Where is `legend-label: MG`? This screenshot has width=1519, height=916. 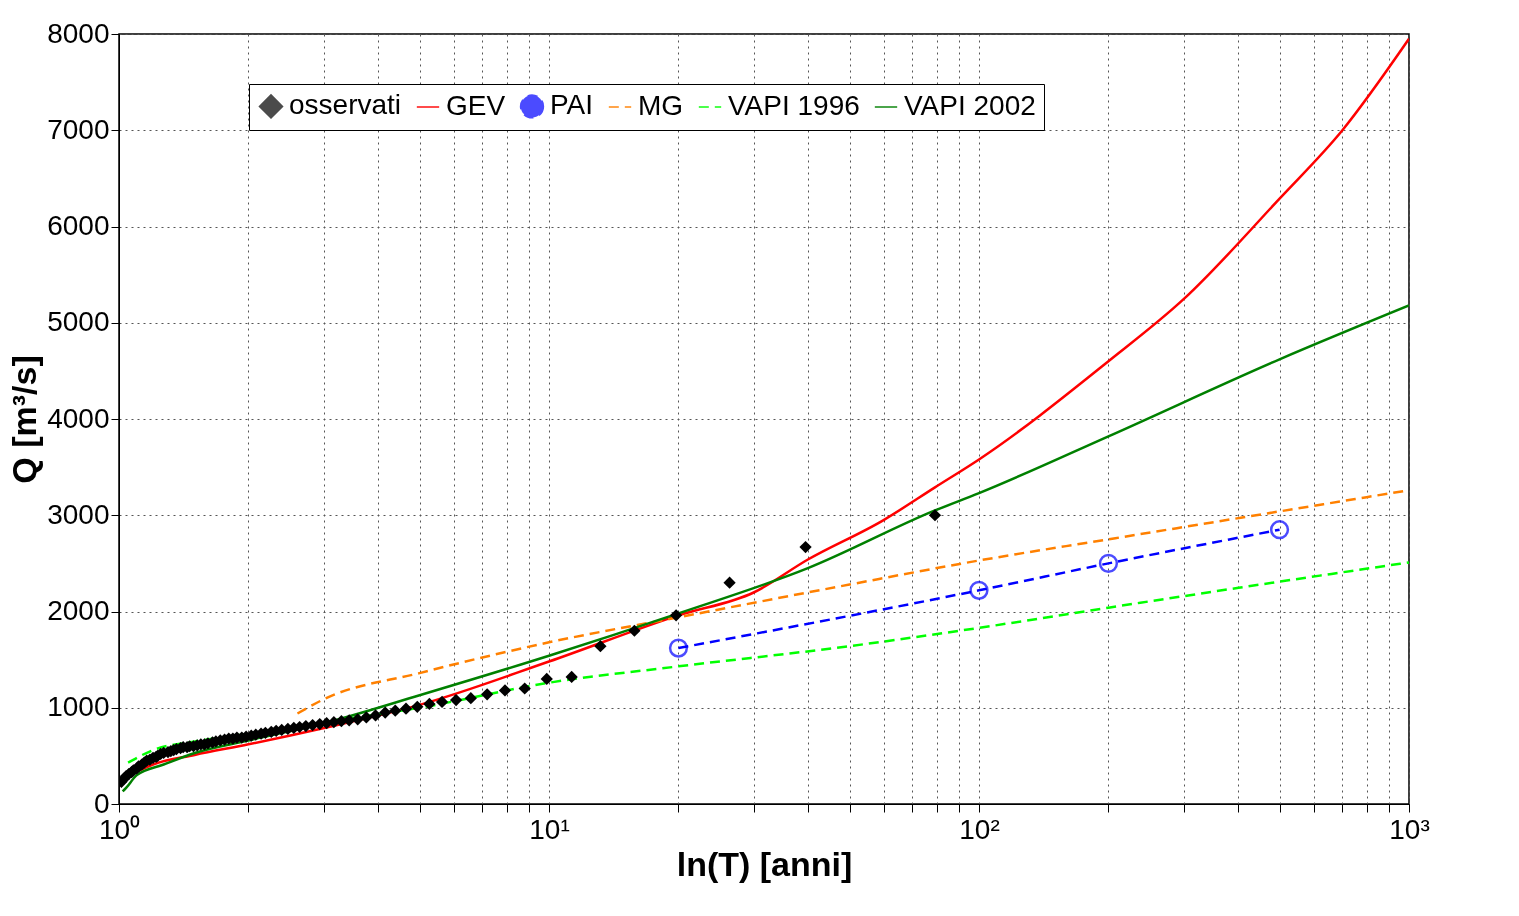 legend-label: MG is located at coordinates (661, 105).